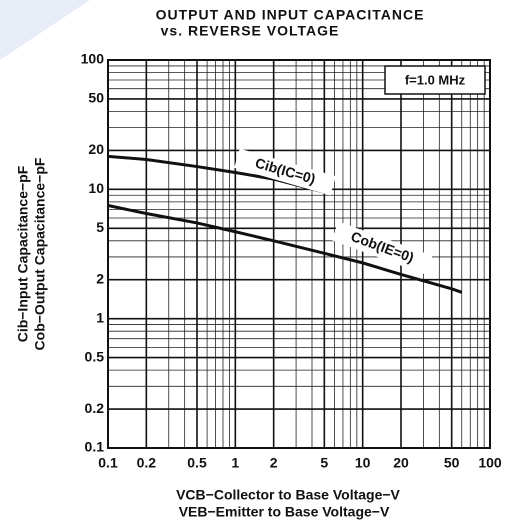 This screenshot has height=530, width=515. Describe the element at coordinates (95, 408) in the screenshot. I see `y-tick-label: 0.2` at that location.